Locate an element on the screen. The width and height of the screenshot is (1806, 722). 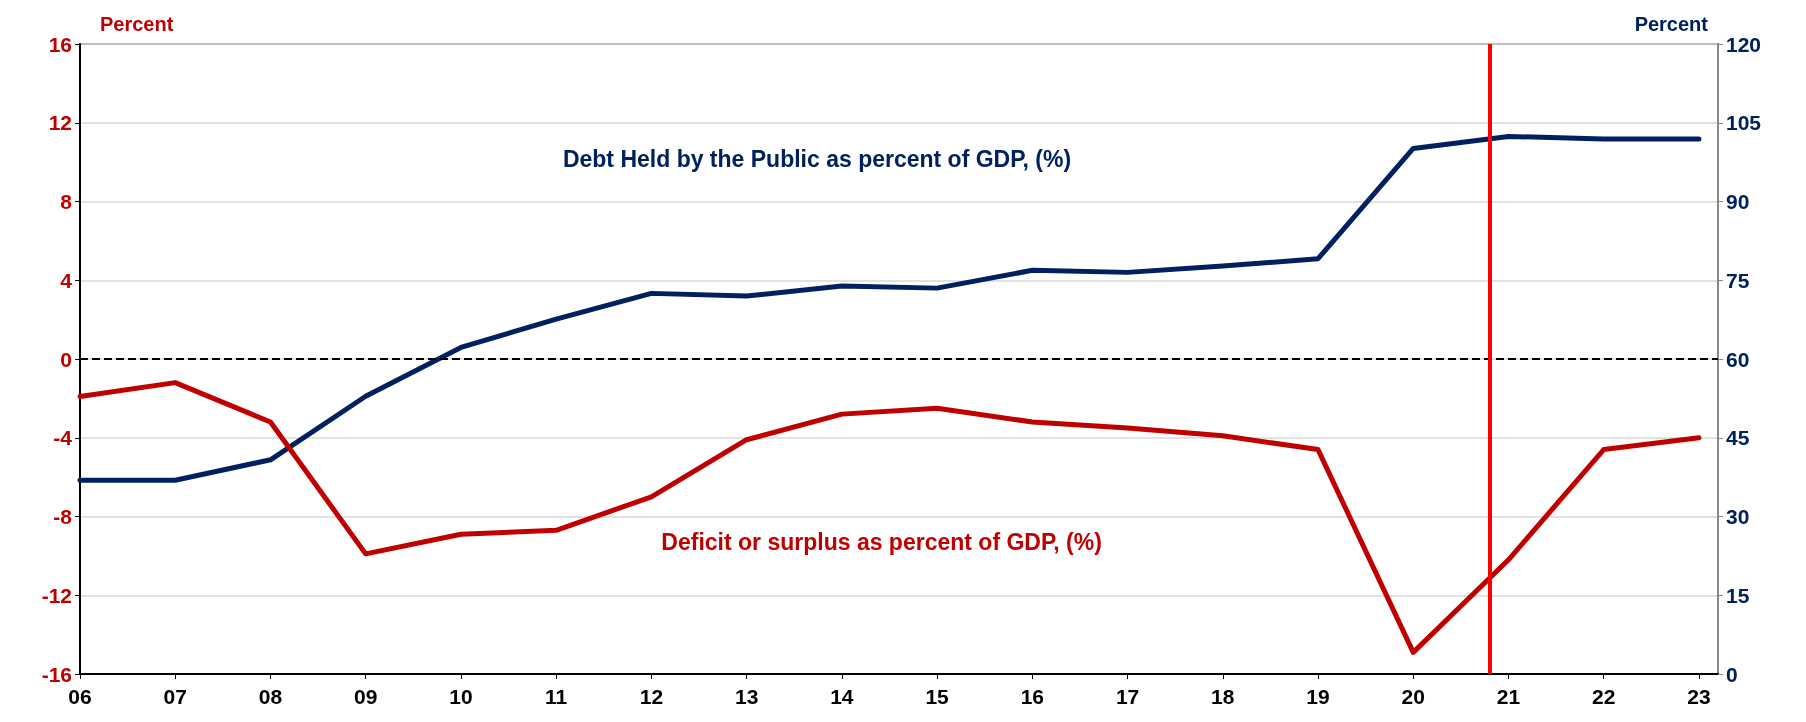
x-tick-label: 15 is located at coordinates (937, 696).